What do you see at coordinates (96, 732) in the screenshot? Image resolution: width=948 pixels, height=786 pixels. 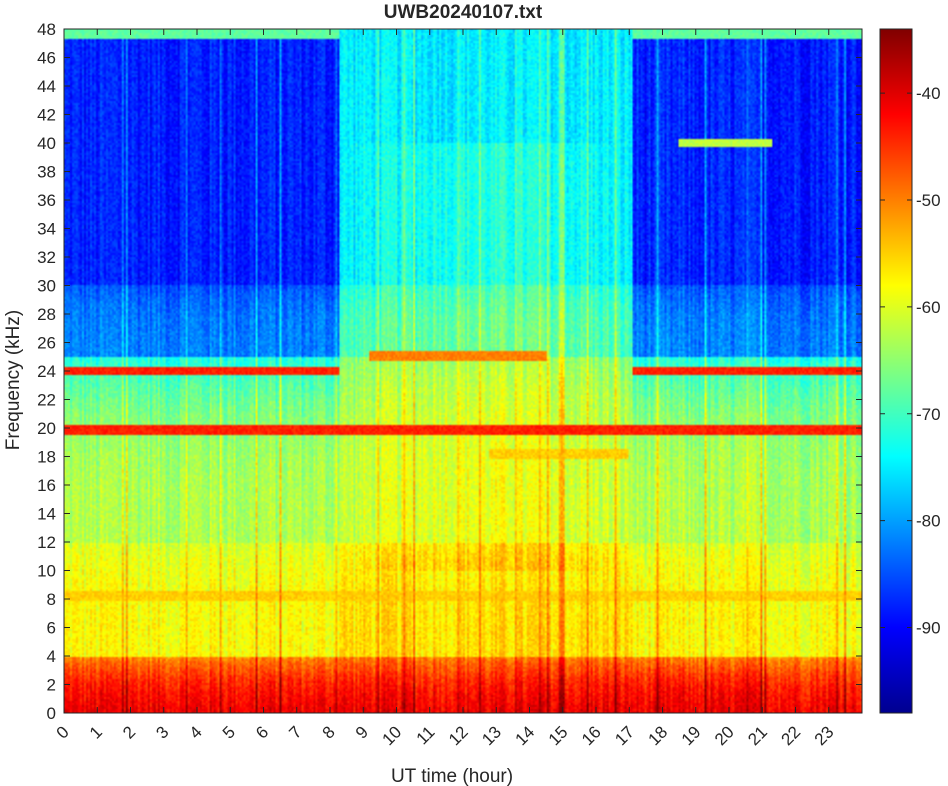 I see `x-tick-label: 1` at bounding box center [96, 732].